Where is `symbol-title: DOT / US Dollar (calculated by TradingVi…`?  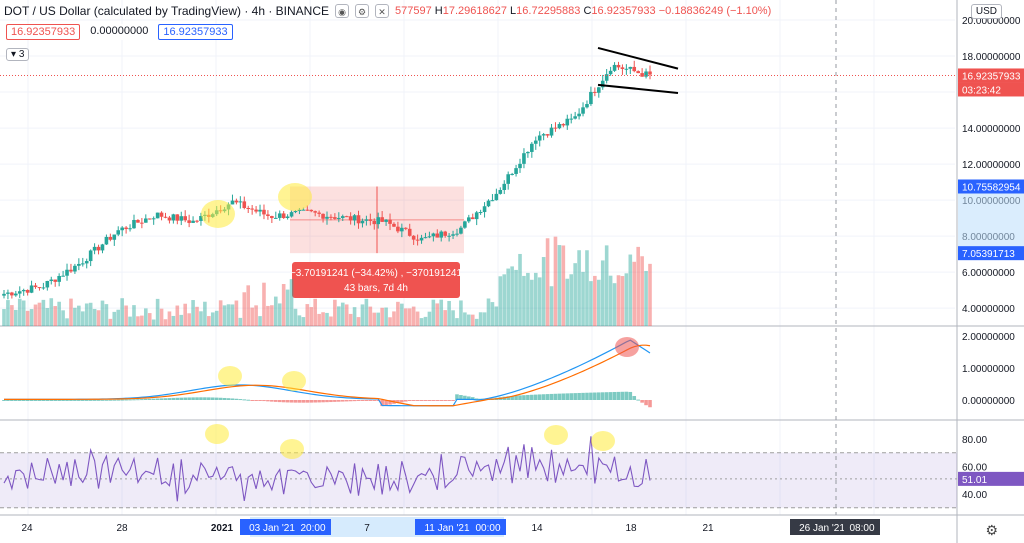
symbol-title: DOT / US Dollar (calculated by TradingVi… is located at coordinates (167, 11).